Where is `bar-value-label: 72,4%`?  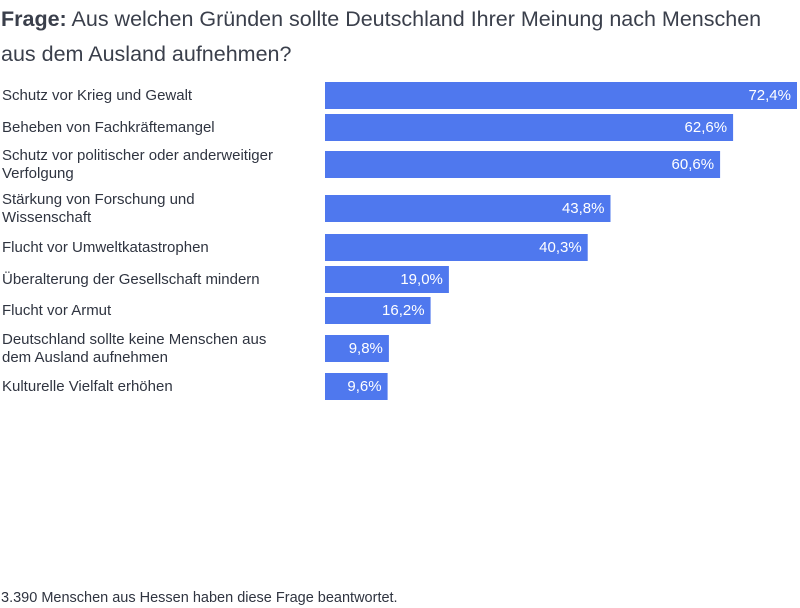
bar-value-label: 72,4% is located at coordinates (769, 95).